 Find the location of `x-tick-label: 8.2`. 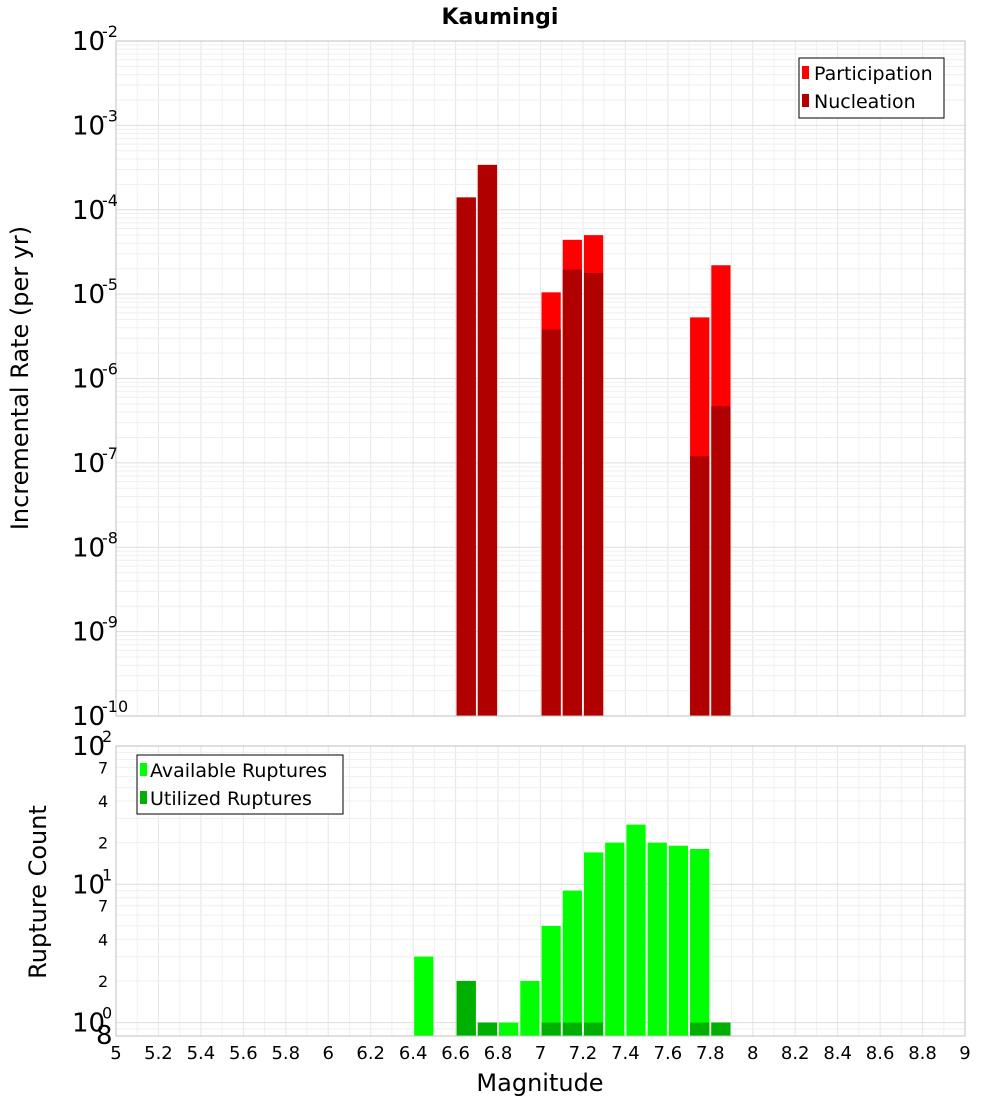

x-tick-label: 8.2 is located at coordinates (795, 1053).